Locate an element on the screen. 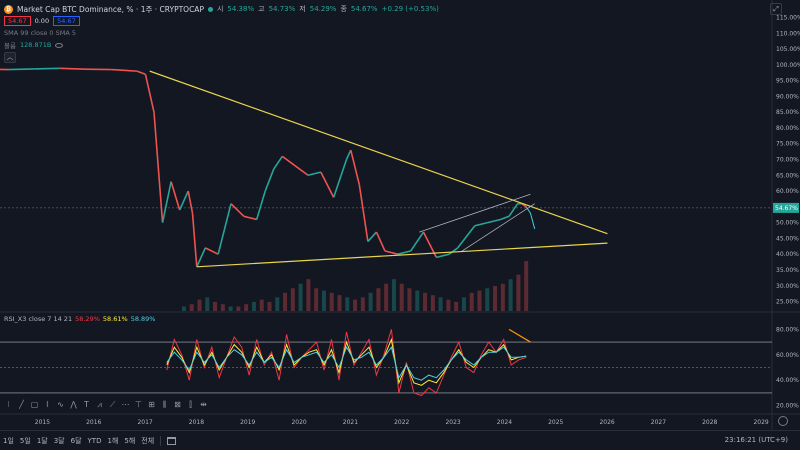 This screenshot has height=450, width=800. dots-icon: ⁝ is located at coordinates (8, 404).